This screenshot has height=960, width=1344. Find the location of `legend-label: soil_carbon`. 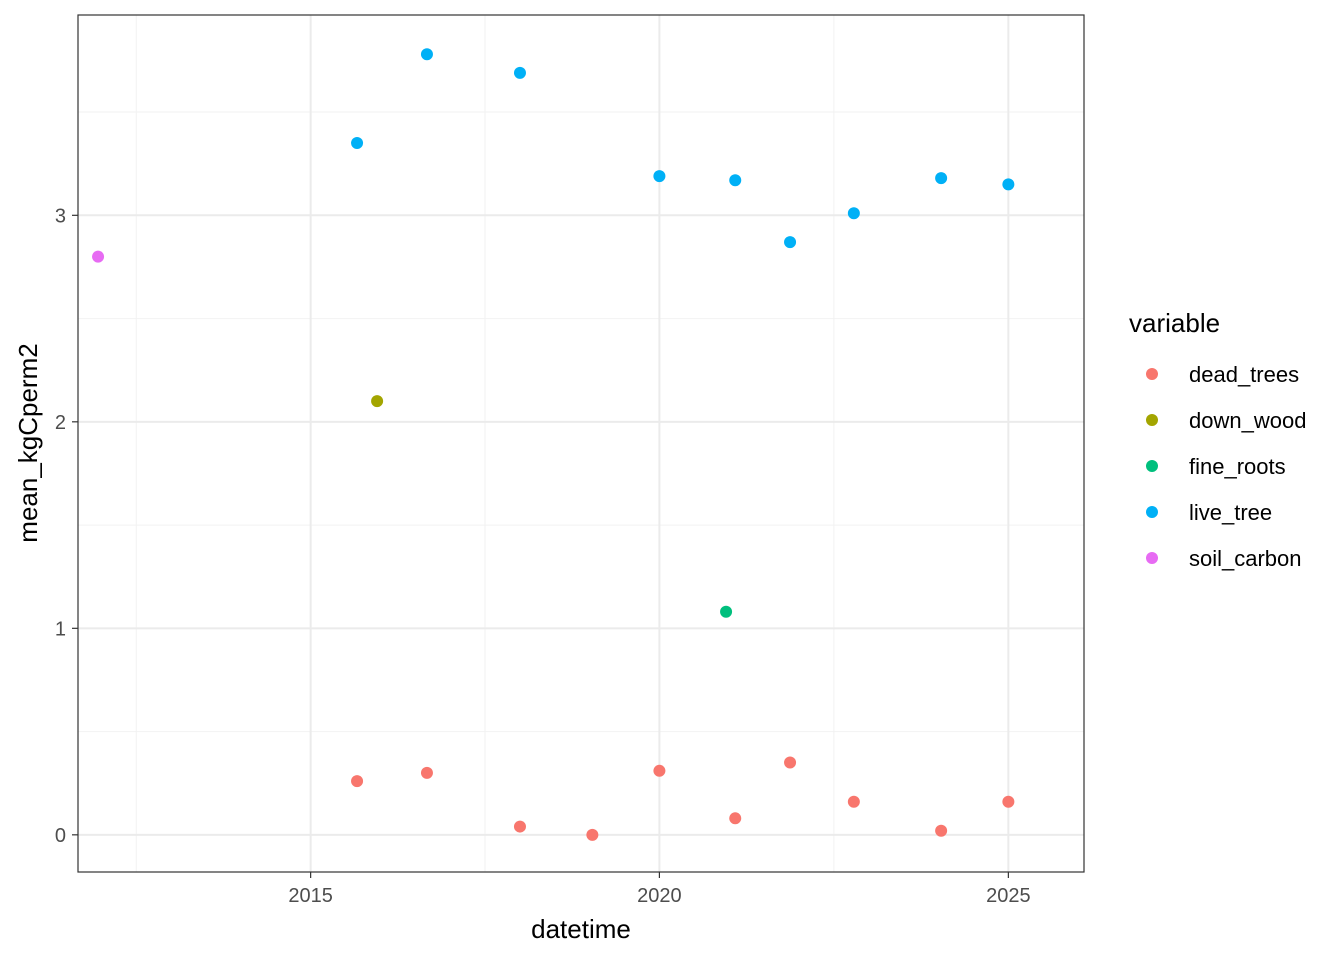

legend-label: soil_carbon is located at coordinates (1245, 558).